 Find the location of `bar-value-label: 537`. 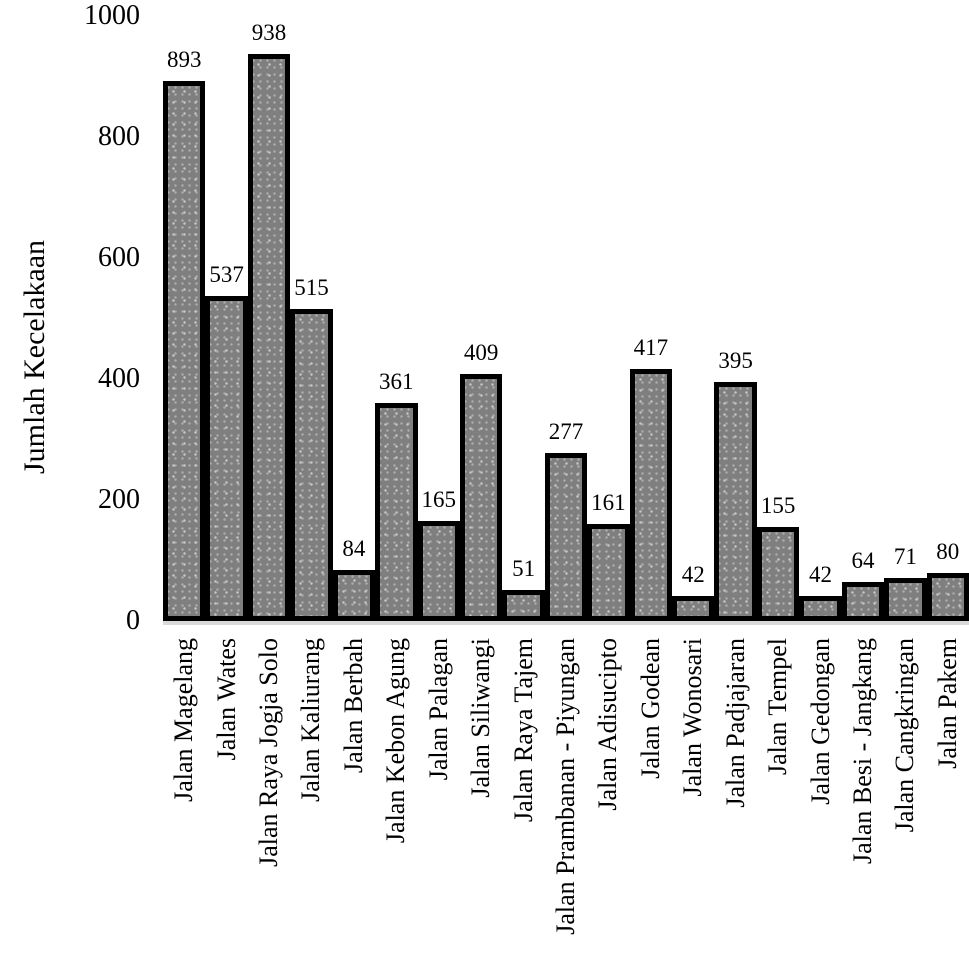

bar-value-label: 537 is located at coordinates (226, 275).